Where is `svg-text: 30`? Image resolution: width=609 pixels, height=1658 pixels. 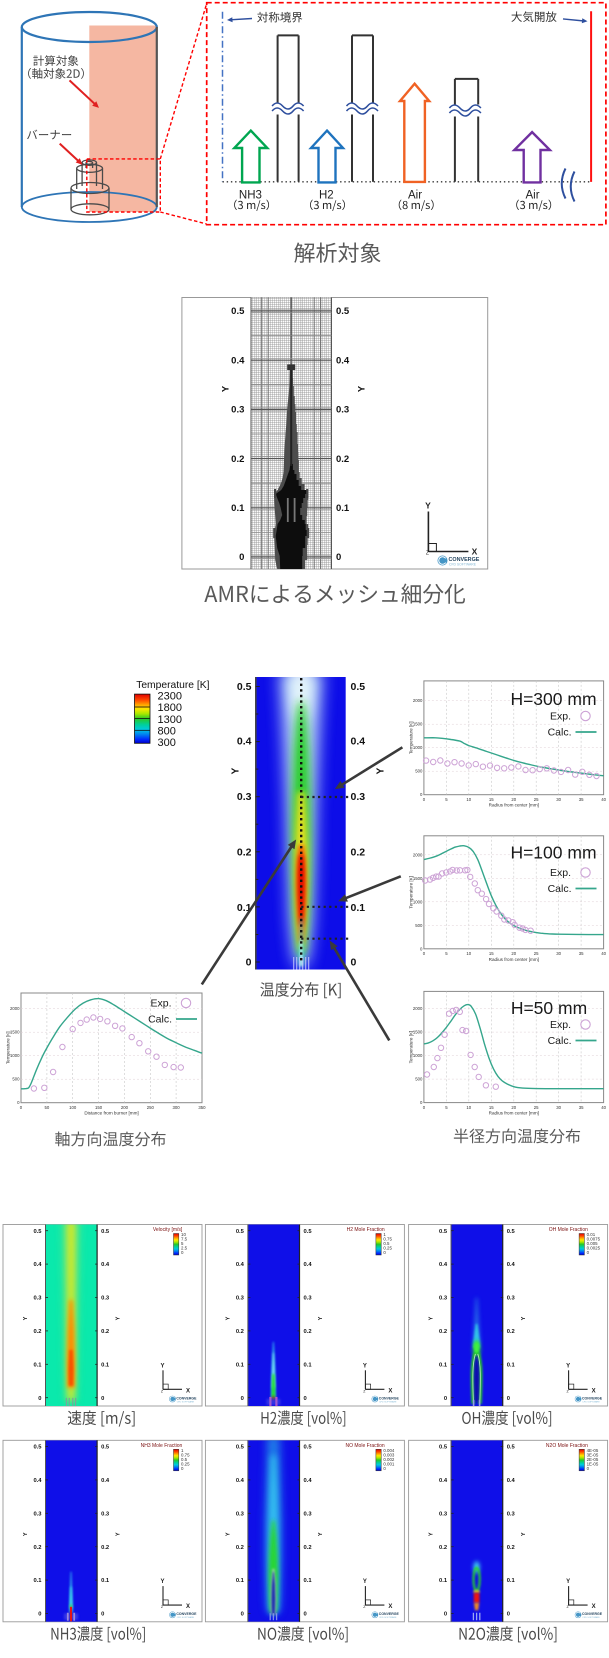 svg-text: 30 is located at coordinates (558, 953).